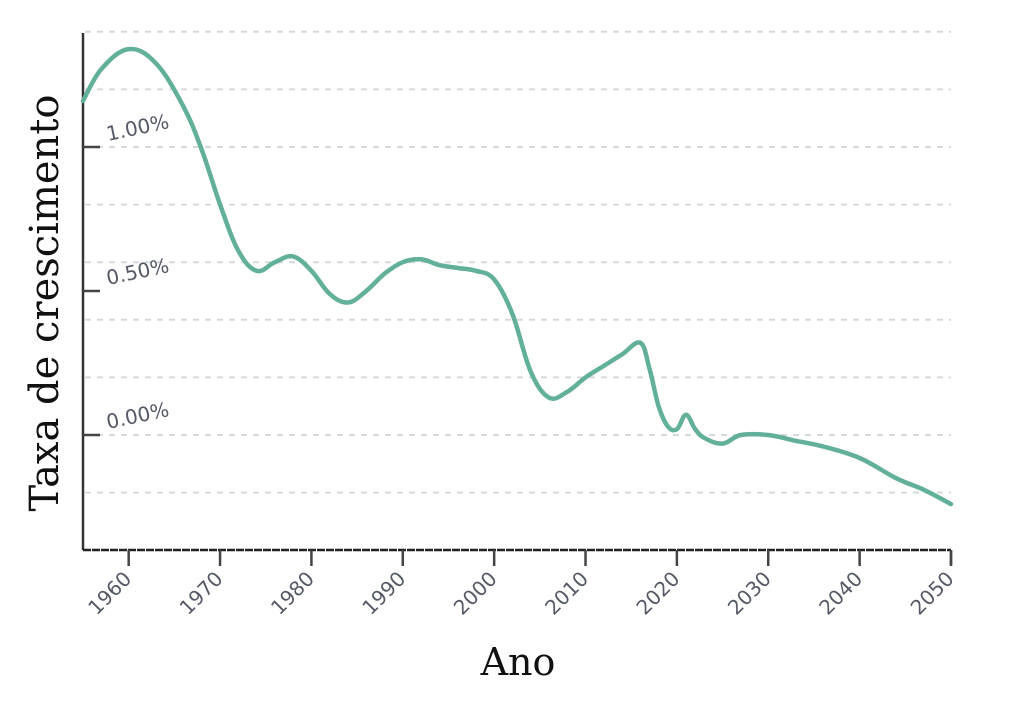 This screenshot has width=1024, height=714. I want to click on x-tick-label: 2000, so click(475, 593).